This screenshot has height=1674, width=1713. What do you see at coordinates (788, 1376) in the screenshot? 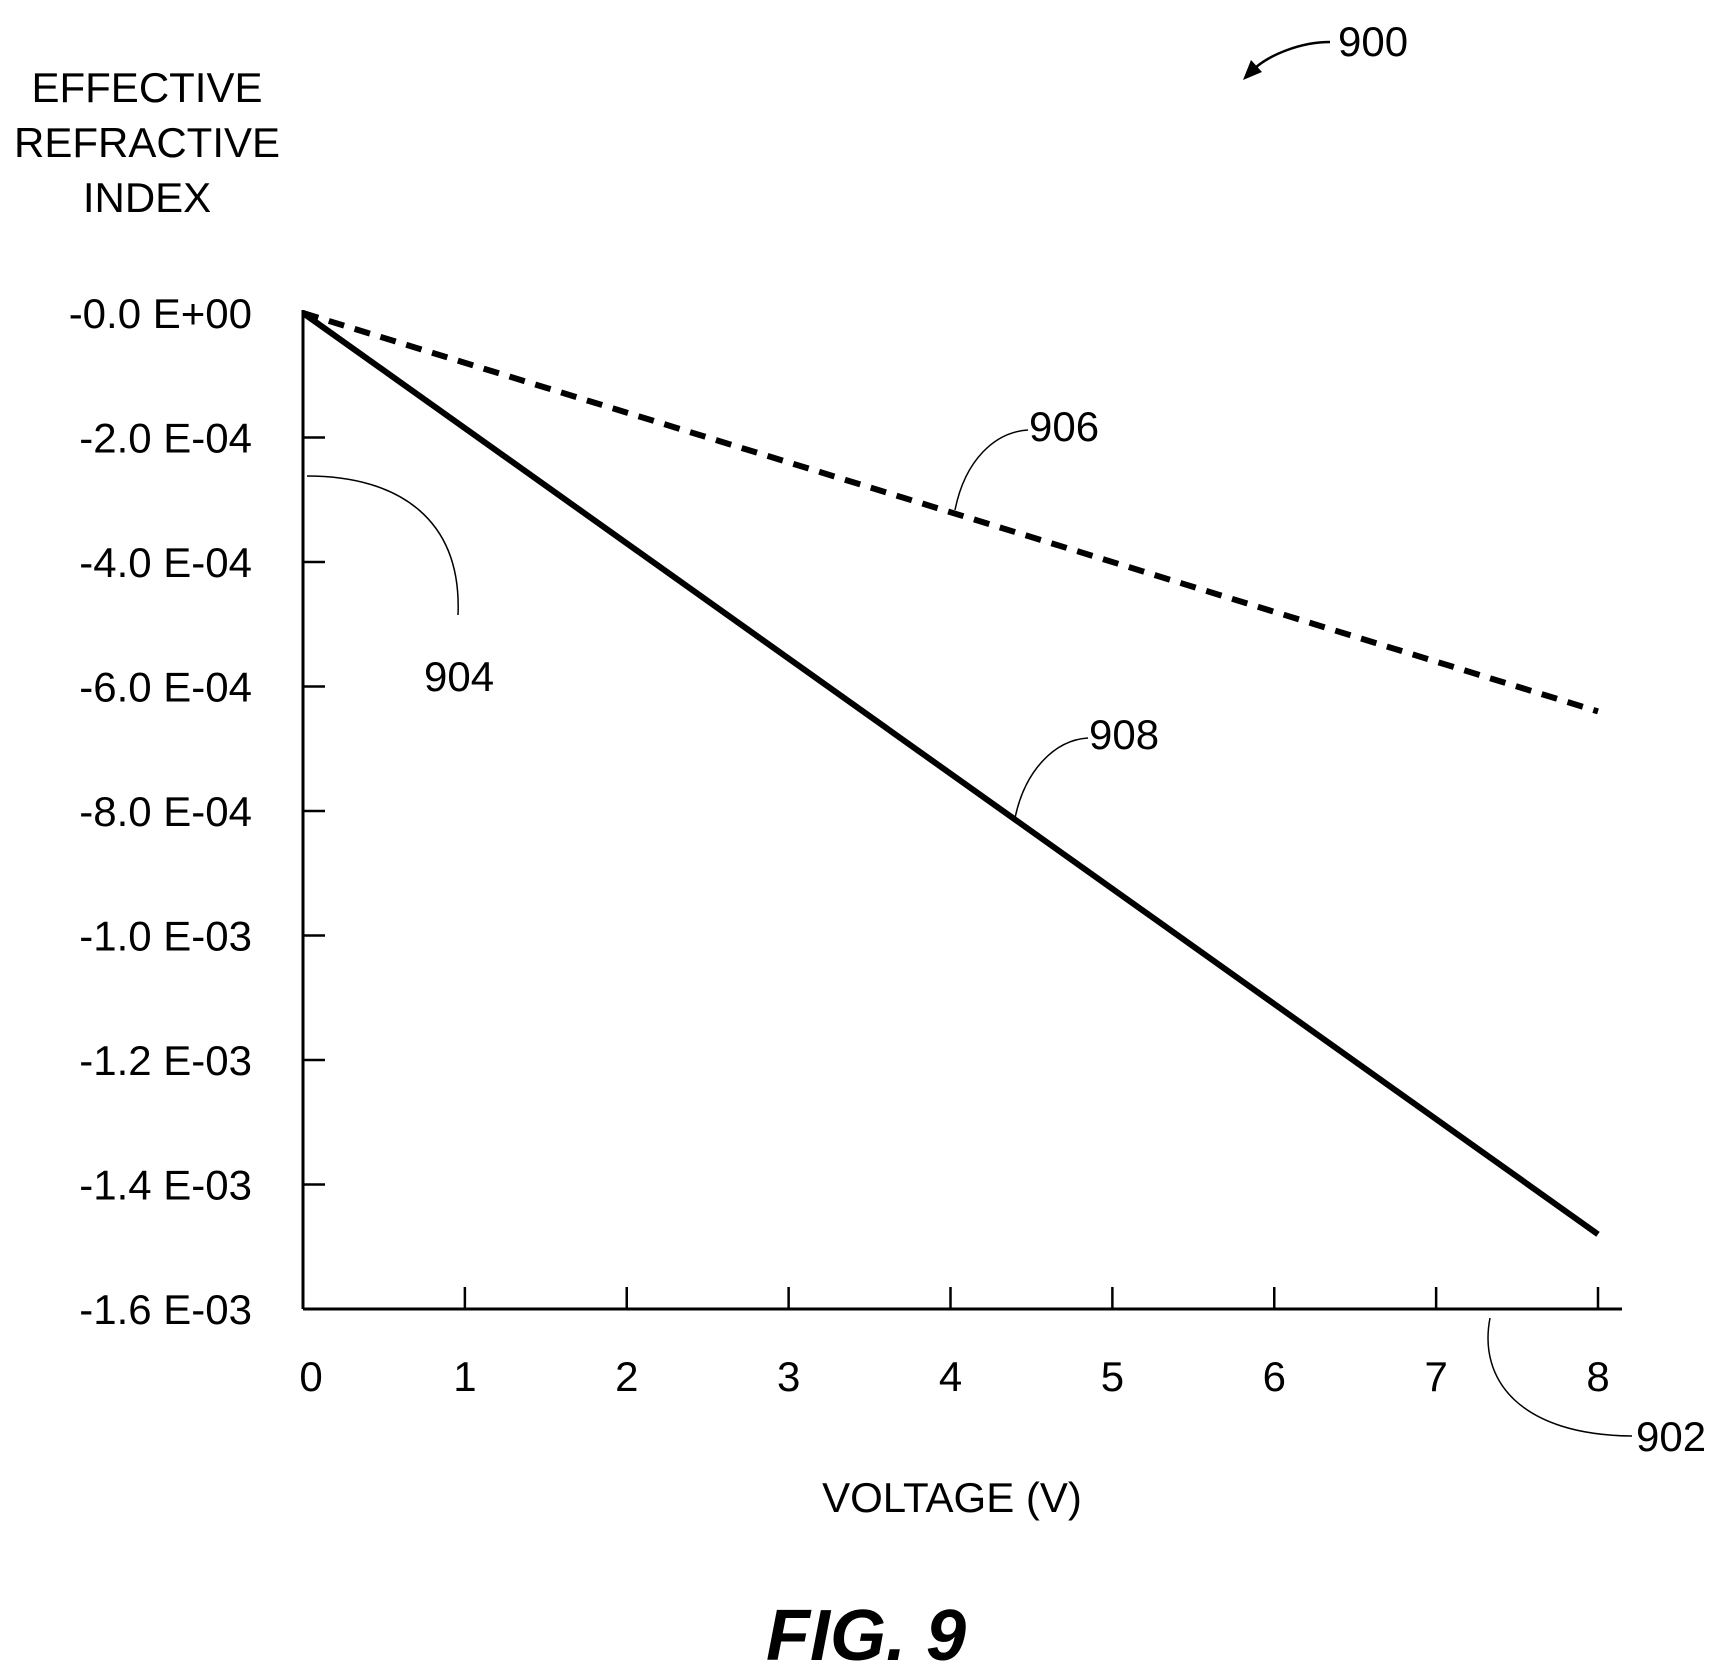
I see `x-tick-label: 3` at bounding box center [788, 1376].